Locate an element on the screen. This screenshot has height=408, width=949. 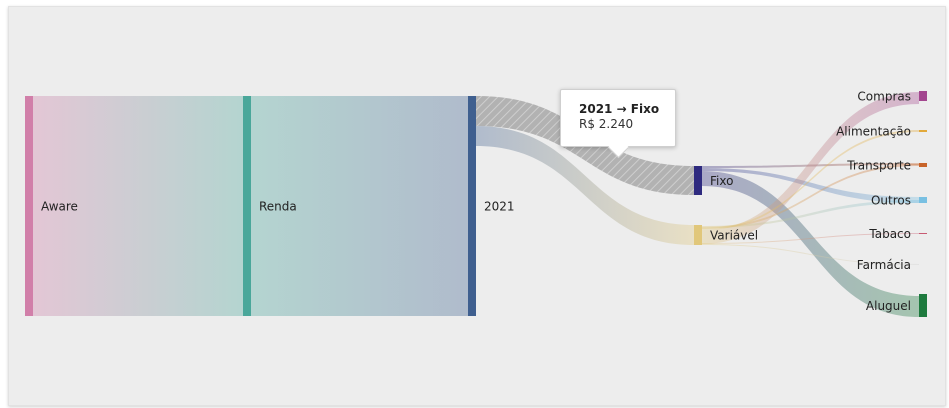
link-variavel-to-alimentacao is located at coordinates (810, 180).